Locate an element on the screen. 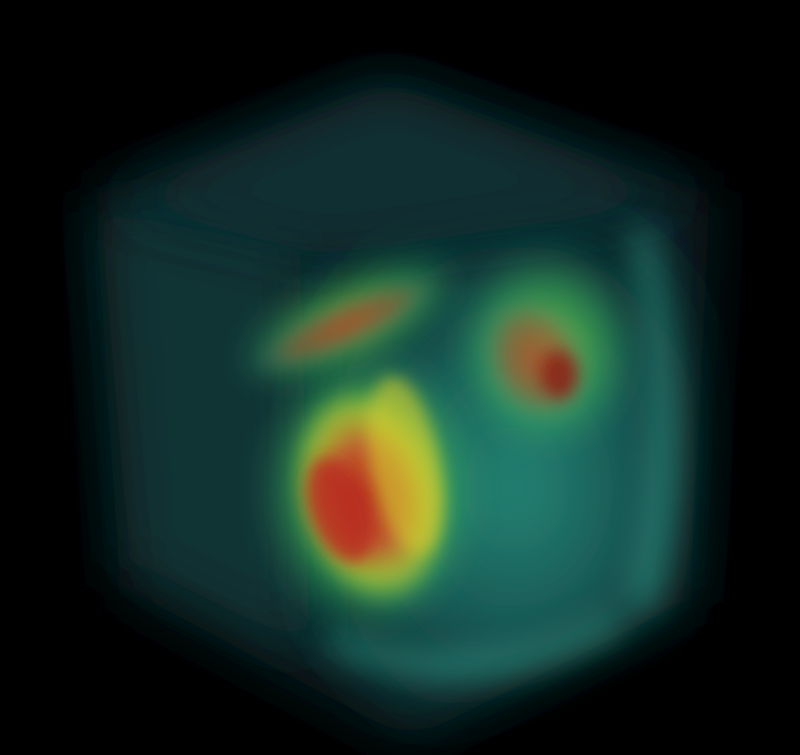  red-core-lower-left is located at coordinates (340, 510).